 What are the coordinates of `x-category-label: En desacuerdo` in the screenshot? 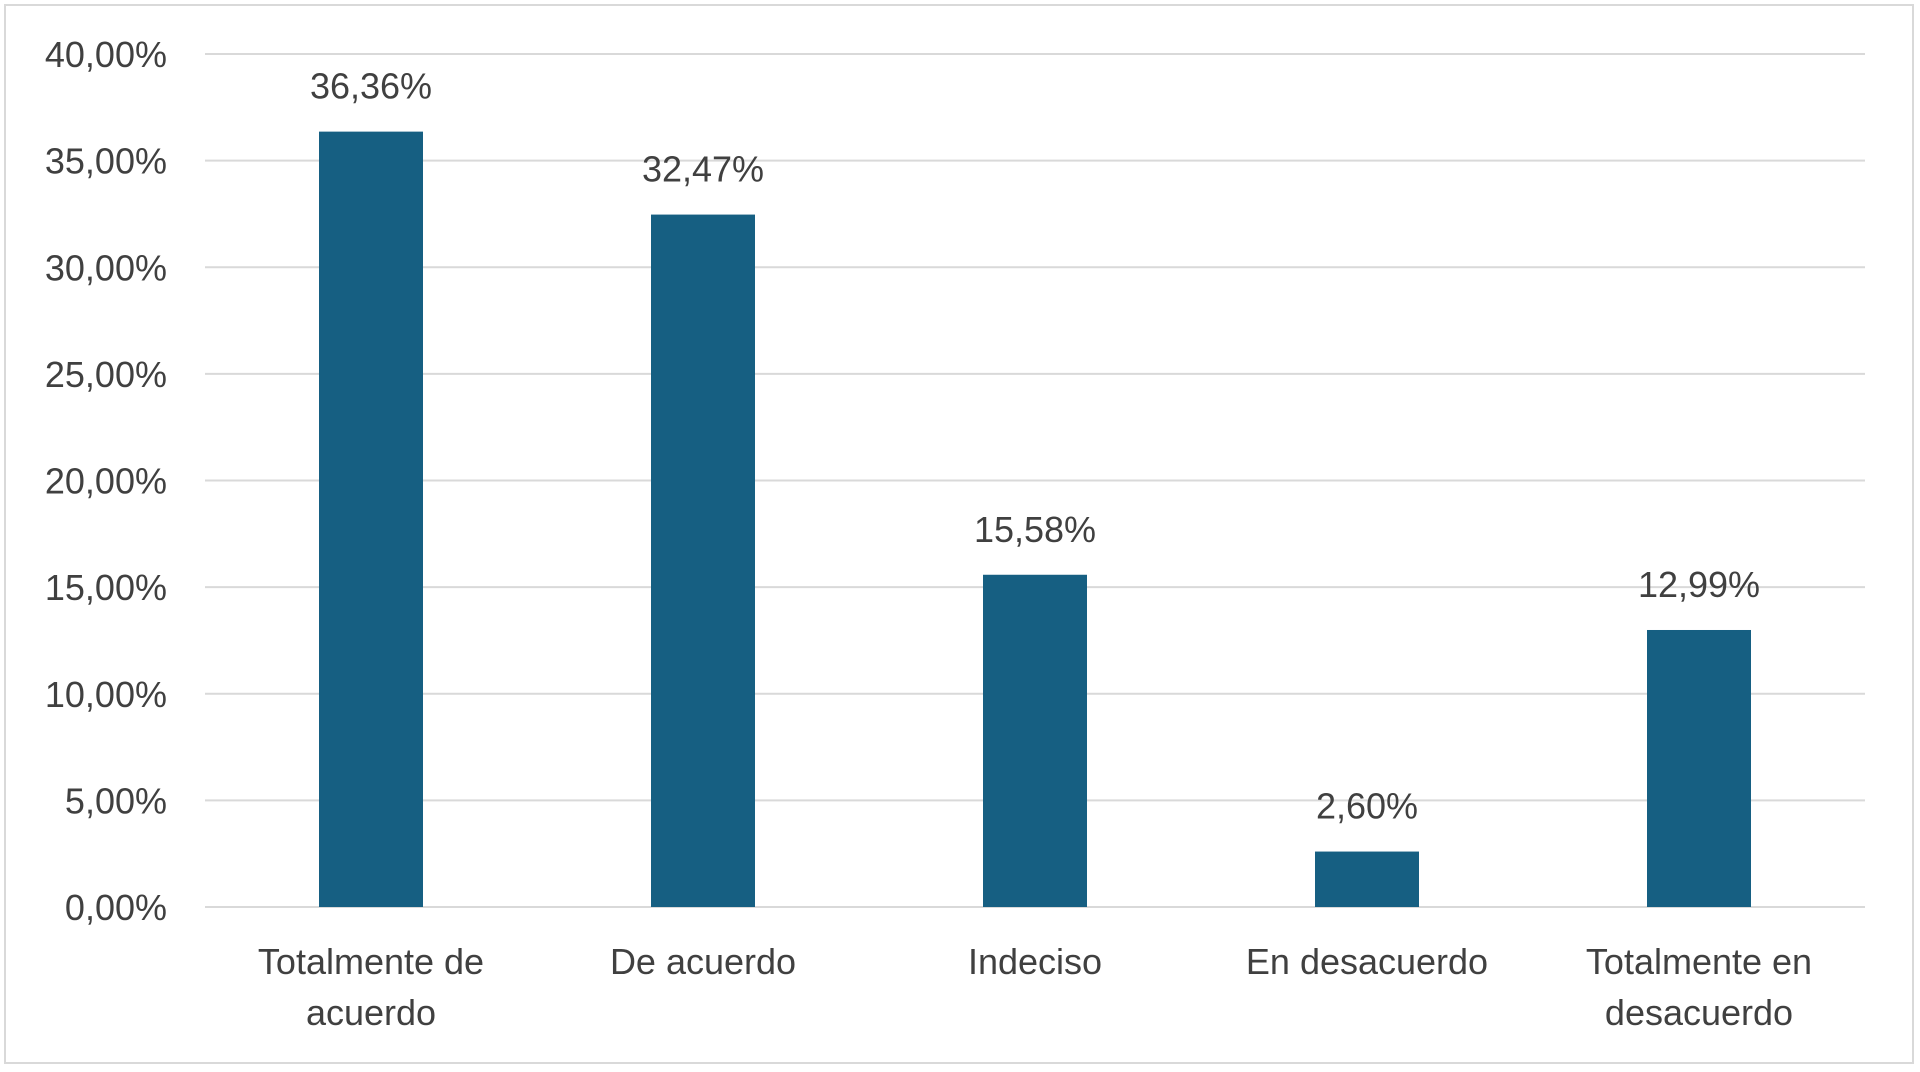 It's located at (1367, 961).